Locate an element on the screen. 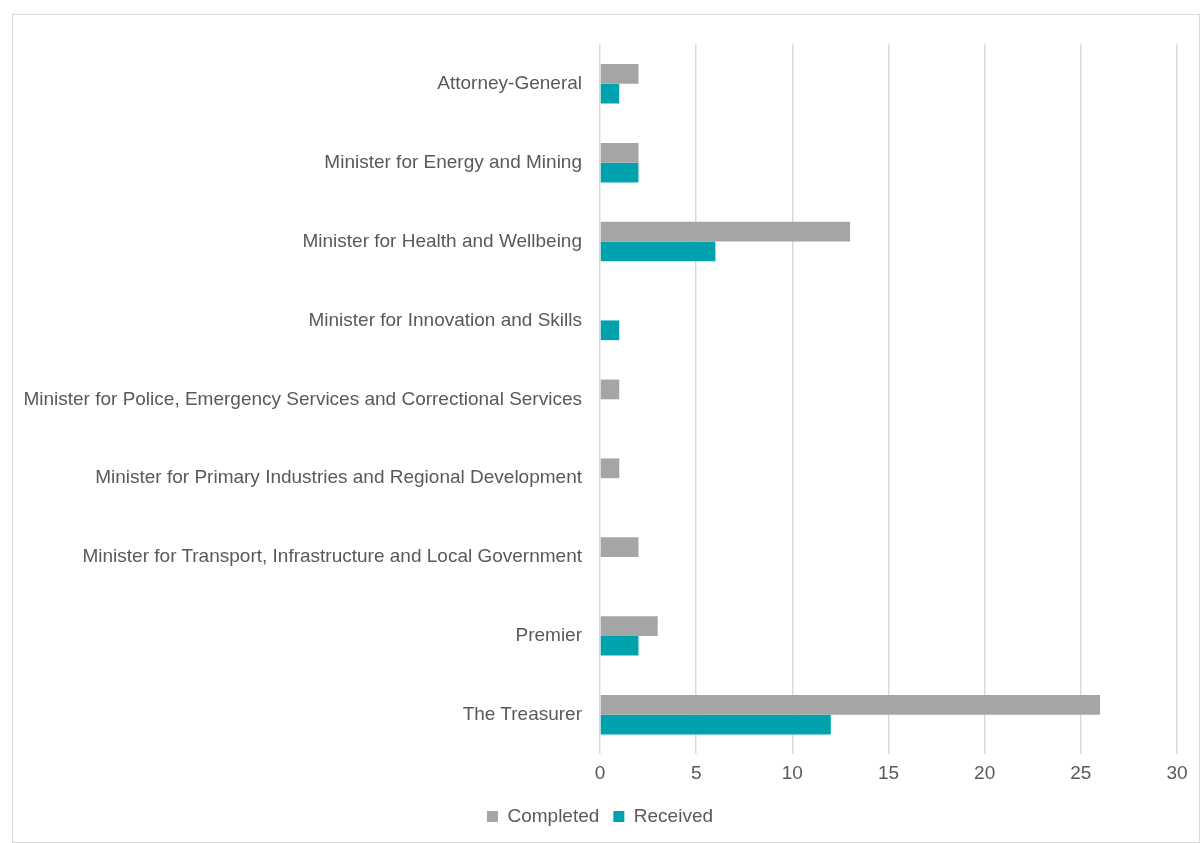 This screenshot has width=1200, height=843. x-tick-label: 25 is located at coordinates (1081, 772).